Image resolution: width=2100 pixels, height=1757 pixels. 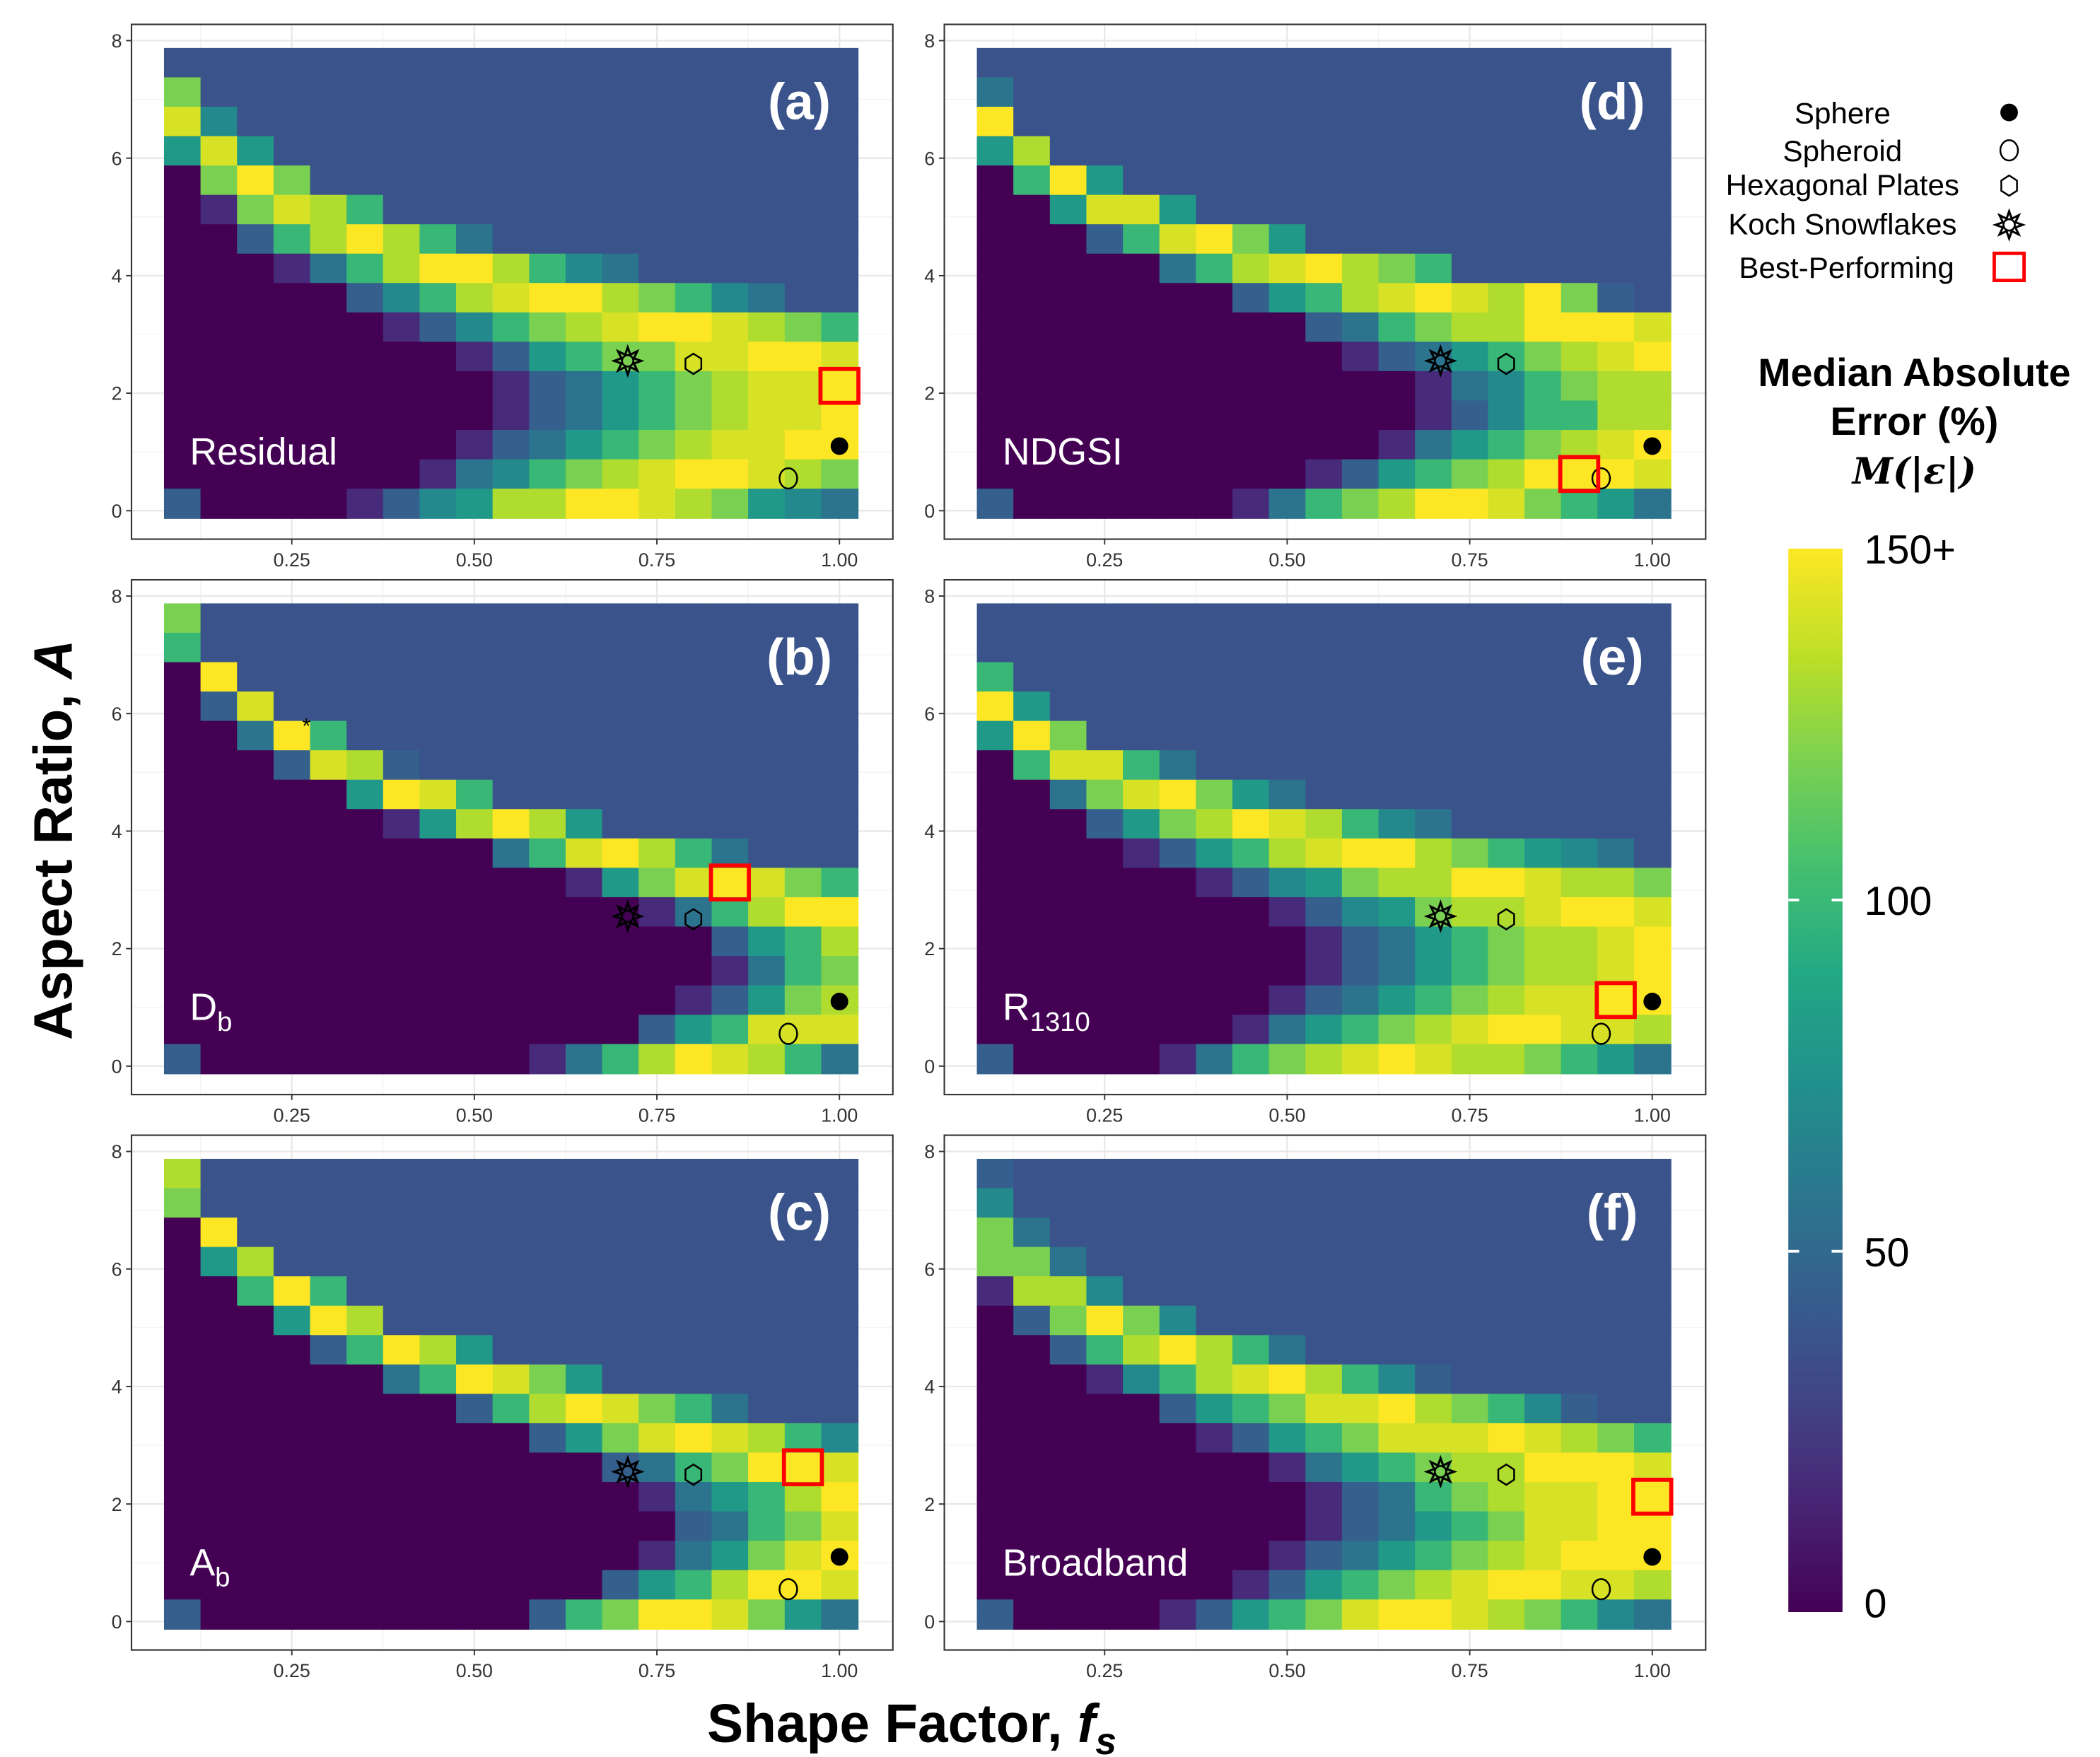 What do you see at coordinates (117, 158) in the screenshot?
I see `y-tick-label: 6` at bounding box center [117, 158].